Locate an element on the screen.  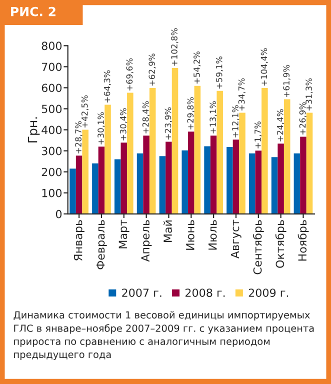
annotation: +102,8% is located at coordinates (174, 47).